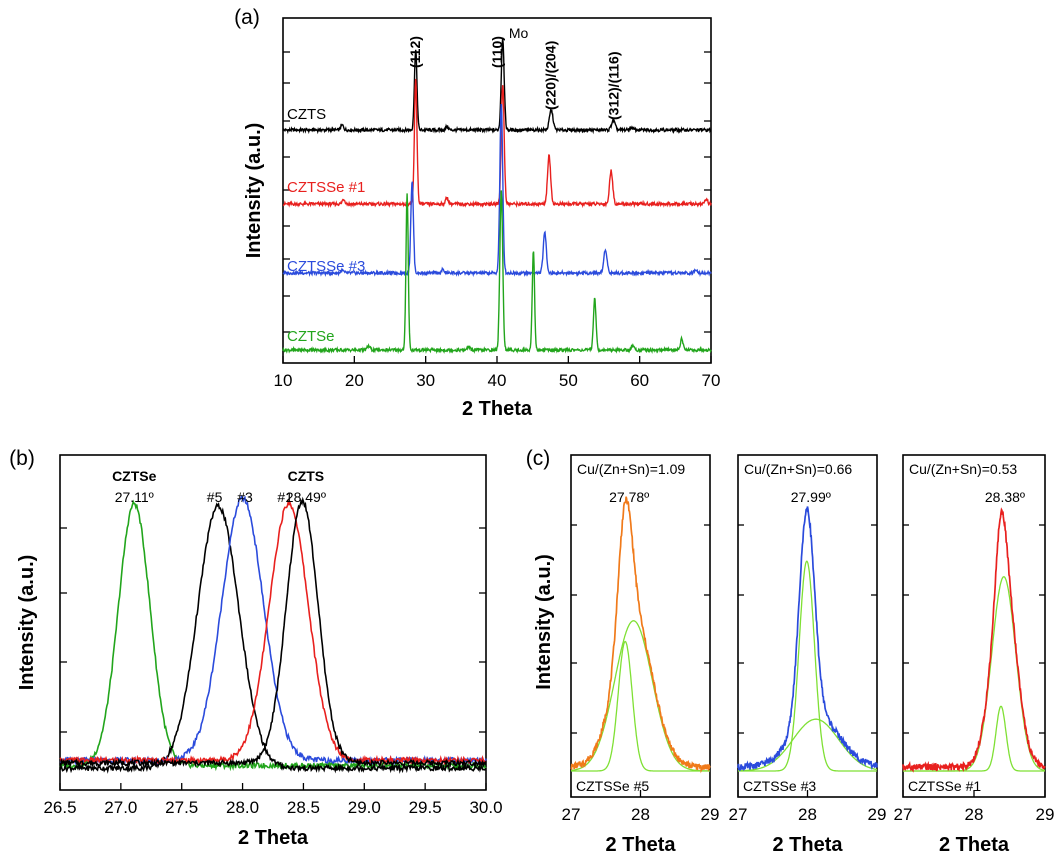 The width and height of the screenshot is (1057, 858). Describe the element at coordinates (247, 17) in the screenshot. I see `panel-a-label: (a)` at that location.